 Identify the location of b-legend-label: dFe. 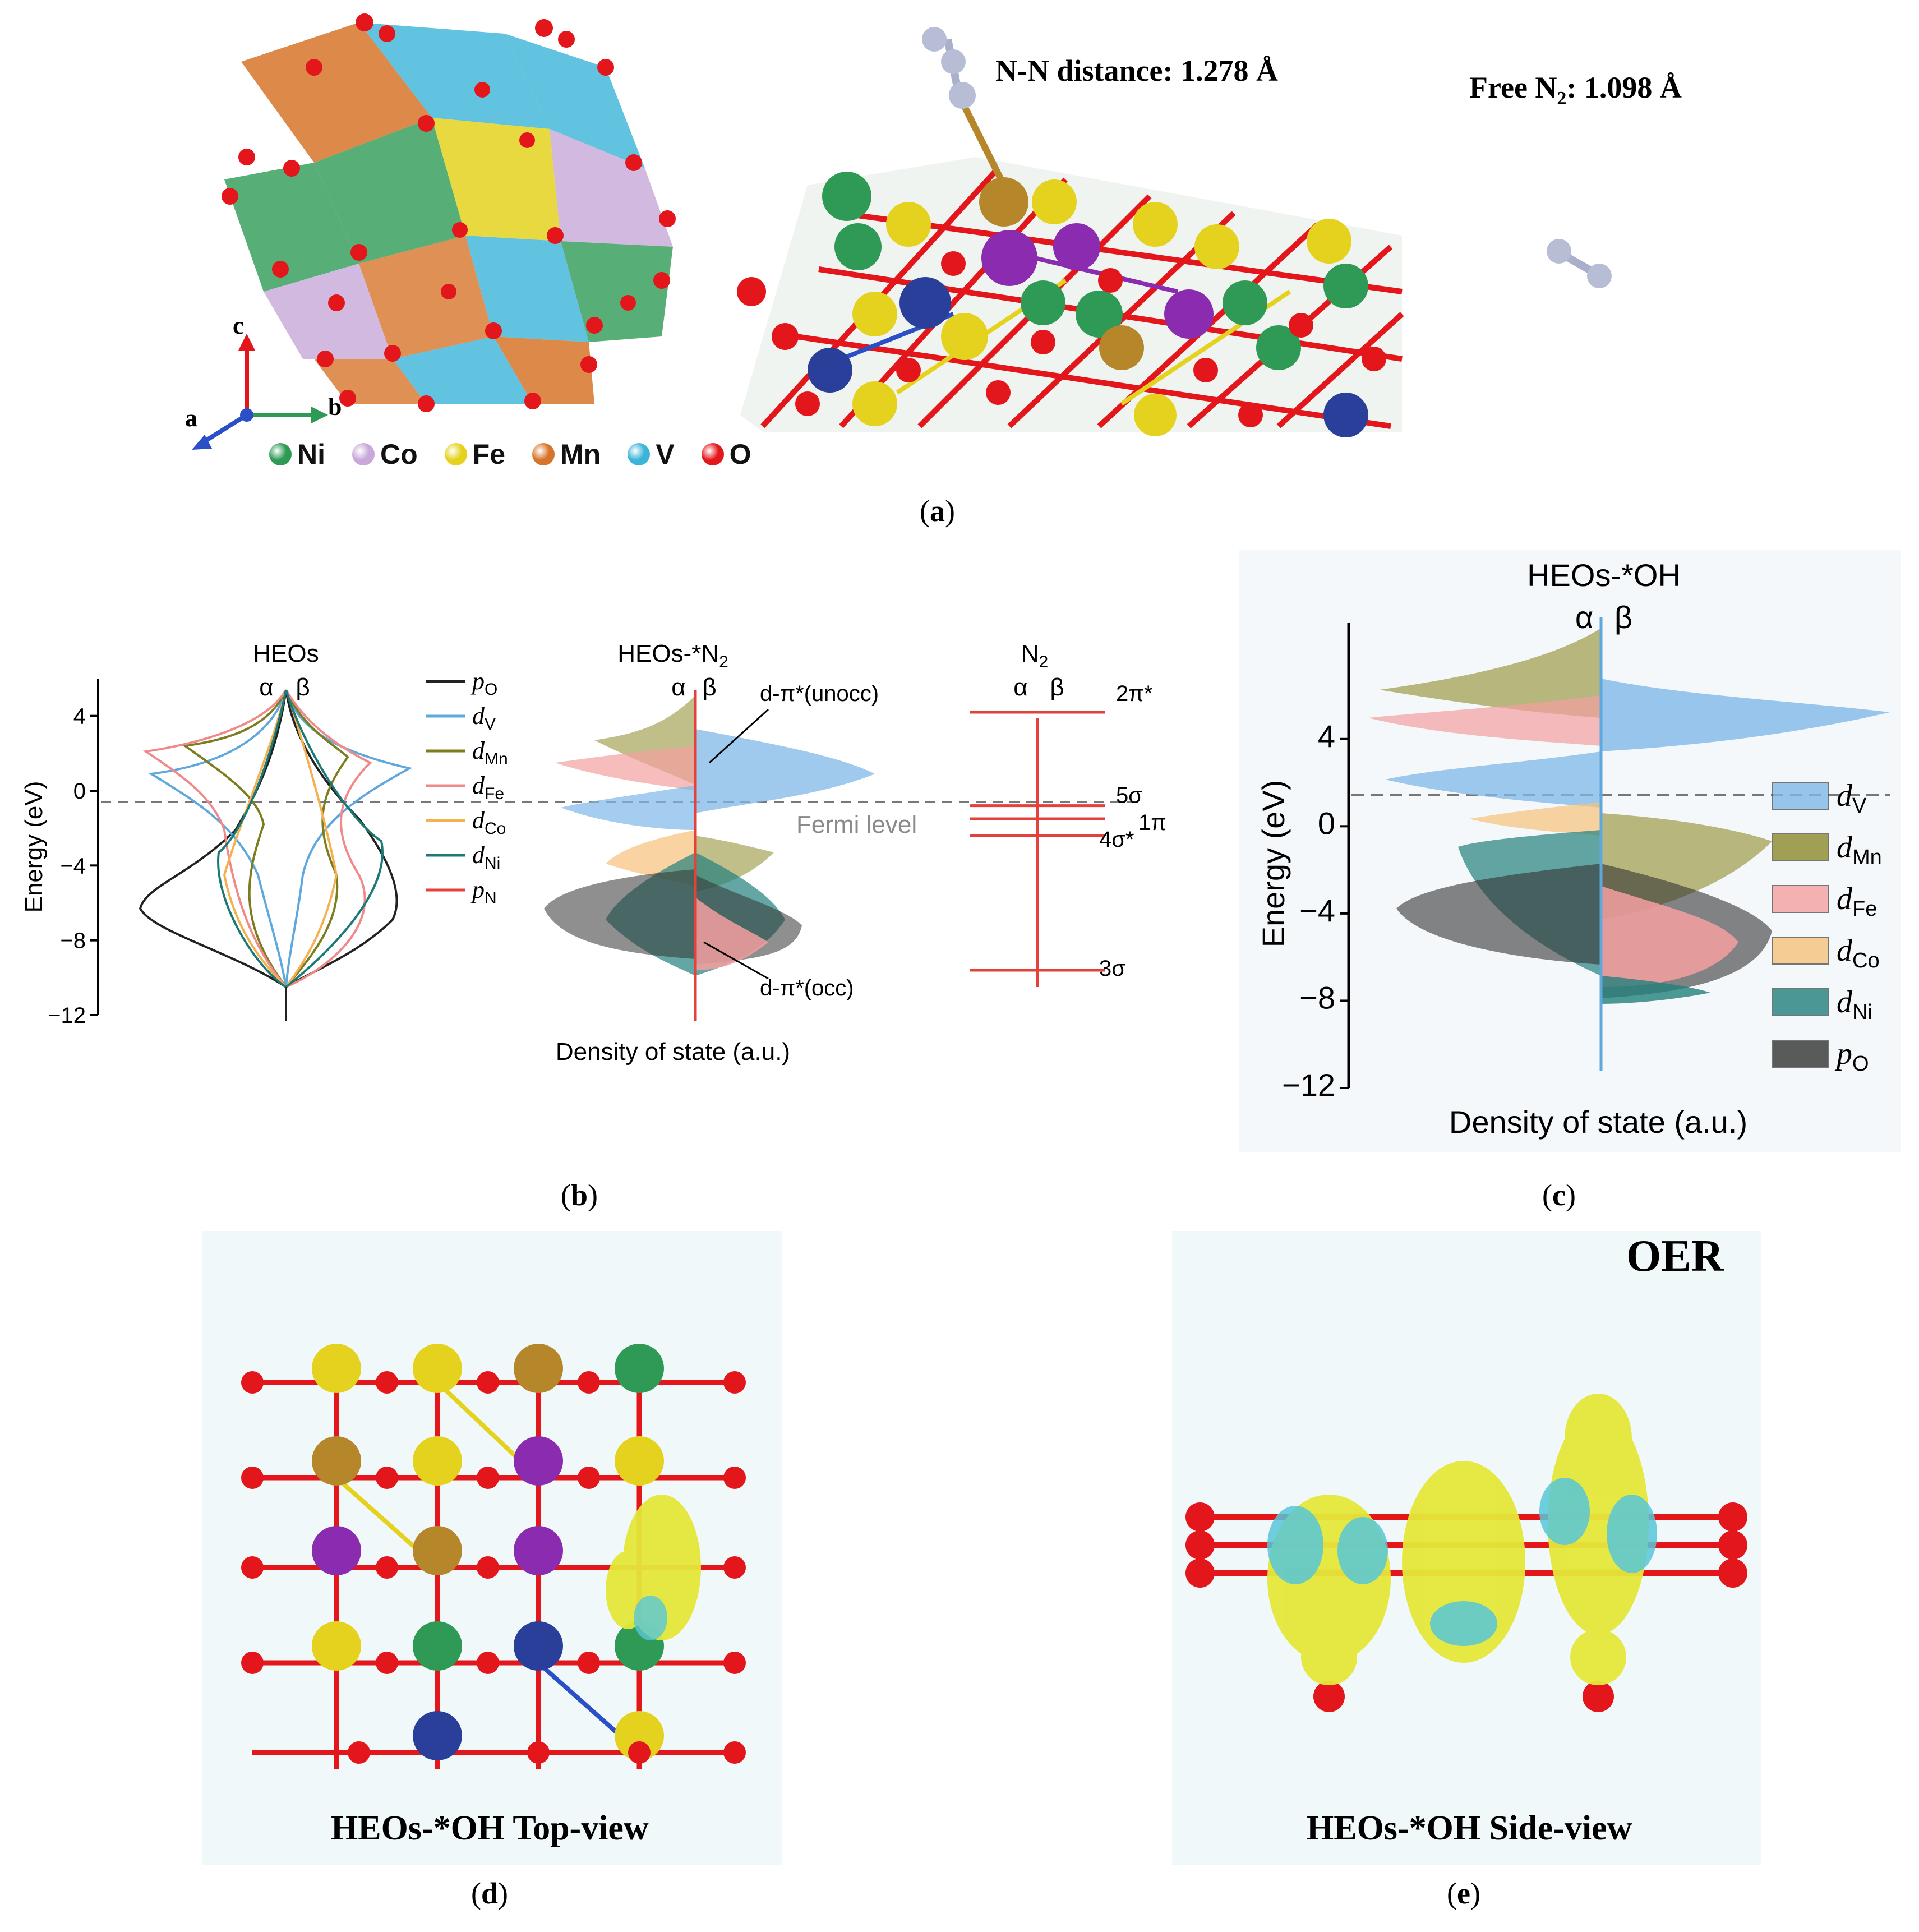
(488, 787).